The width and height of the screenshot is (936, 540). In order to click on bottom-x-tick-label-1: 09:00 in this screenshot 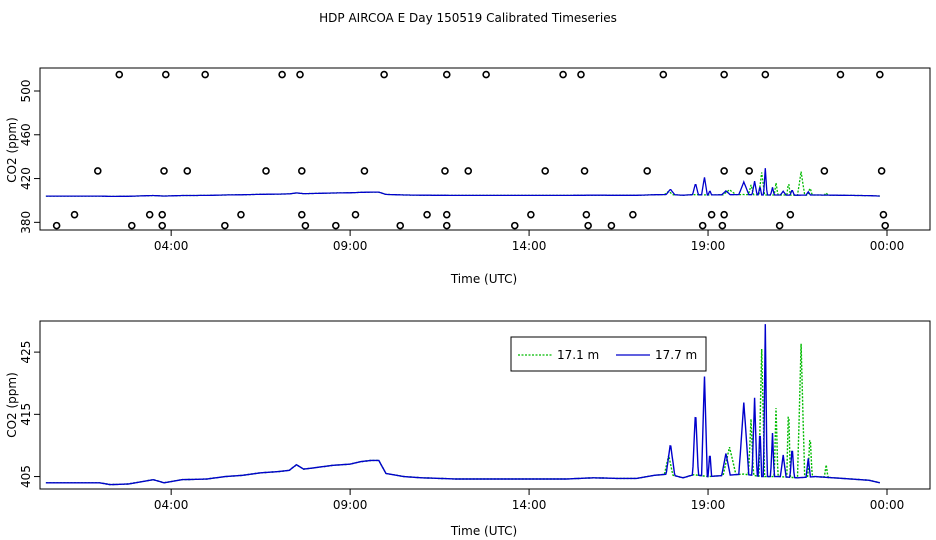, I will do `click(350, 505)`.